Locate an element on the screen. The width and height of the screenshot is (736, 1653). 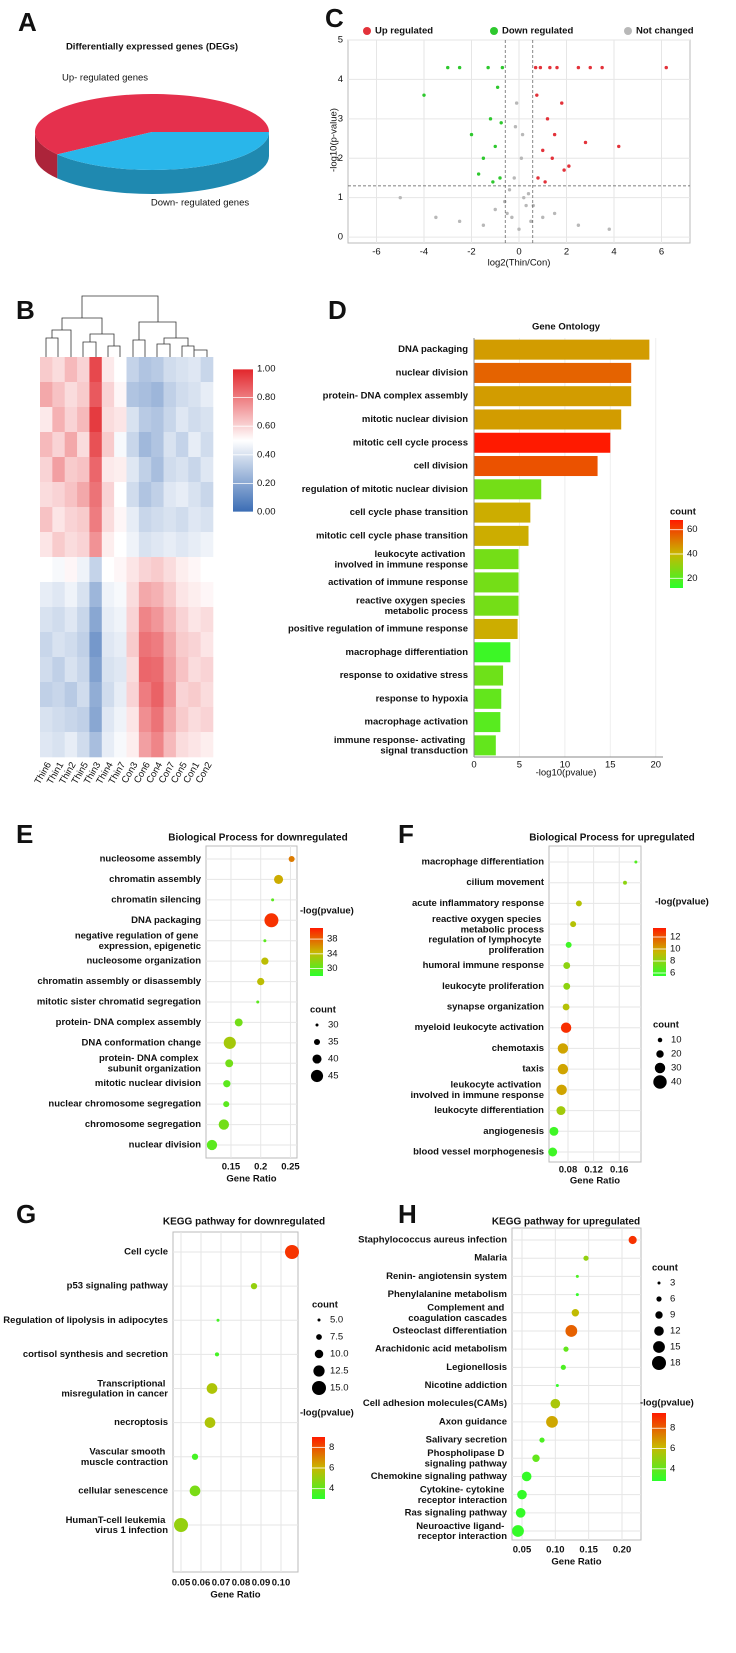
x-tick-label: 0.25 is located at coordinates (290, 1167).